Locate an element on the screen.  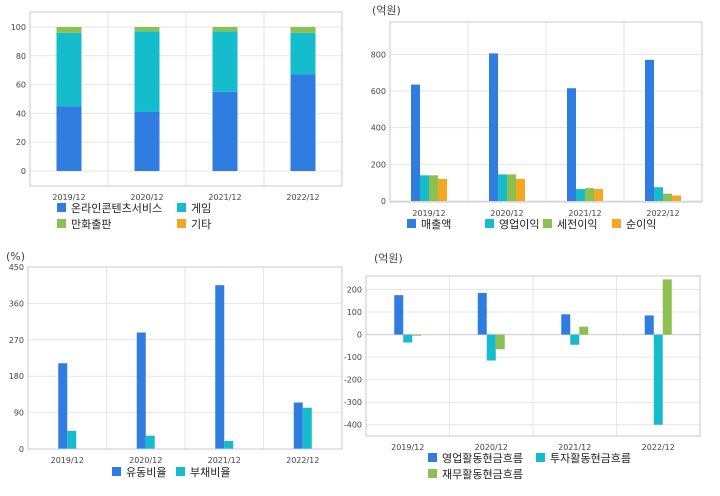
legend-label: 영업활동현금흐름 is located at coordinates (482, 458).